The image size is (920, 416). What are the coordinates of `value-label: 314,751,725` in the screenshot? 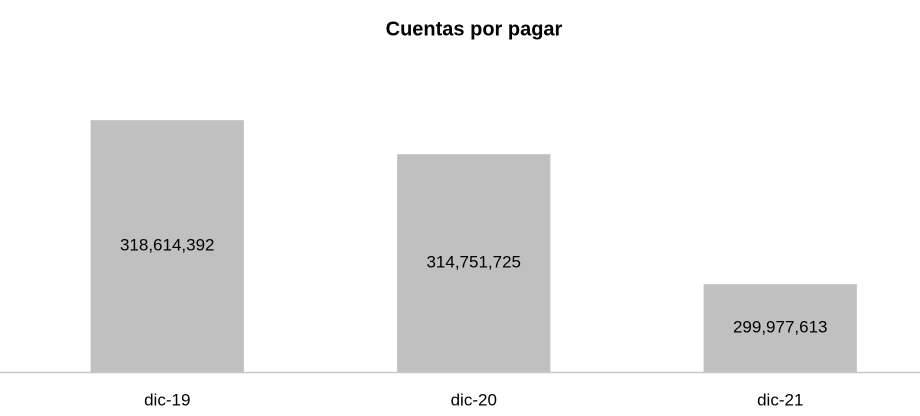 It's located at (473, 262).